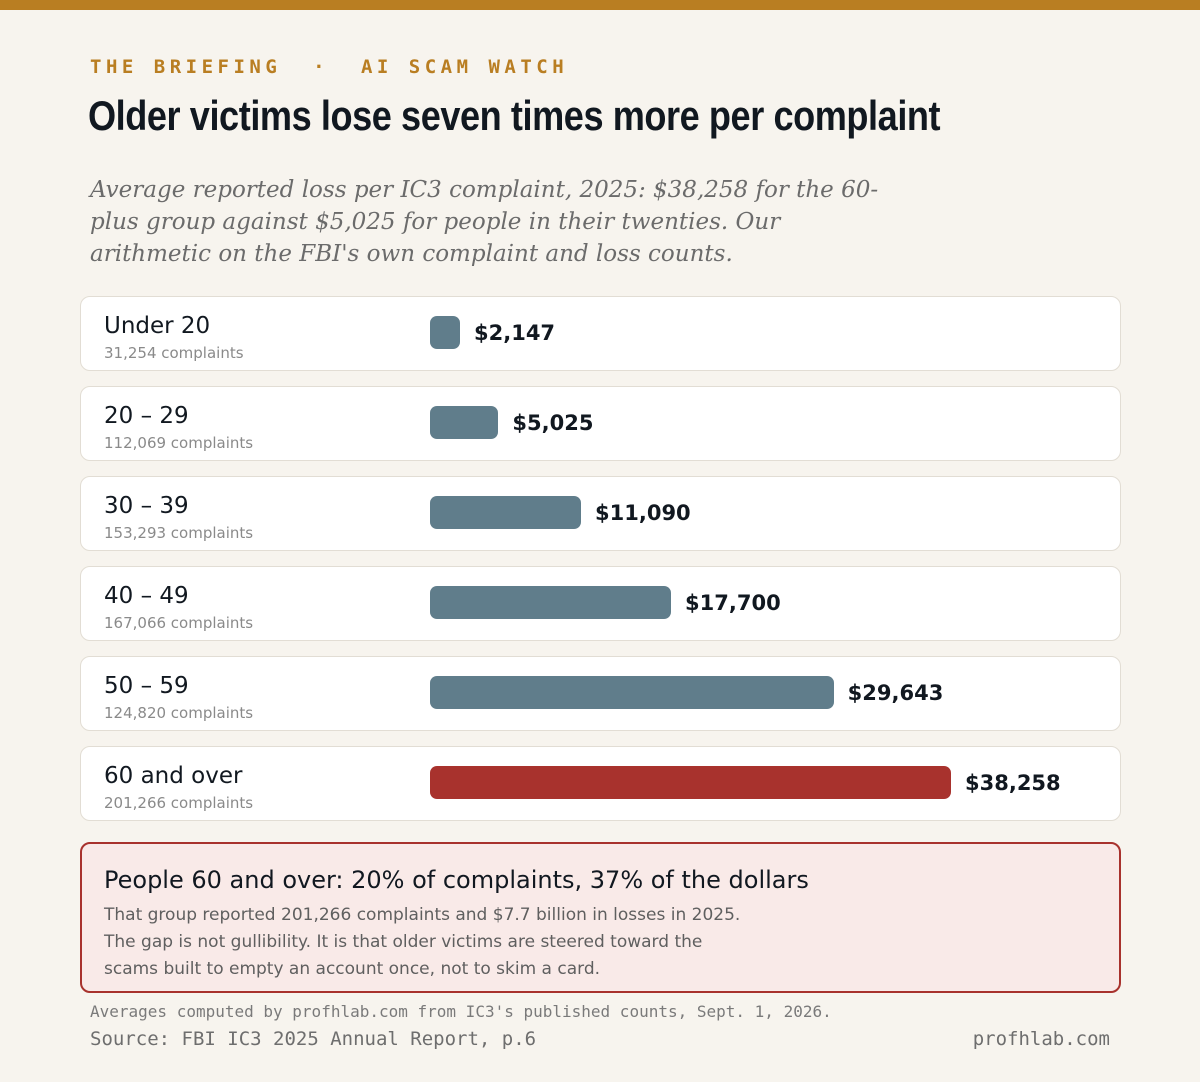  Describe the element at coordinates (600, 333) in the screenshot. I see `bar-row: Under 20 31,254 complaints $2,147` at that location.